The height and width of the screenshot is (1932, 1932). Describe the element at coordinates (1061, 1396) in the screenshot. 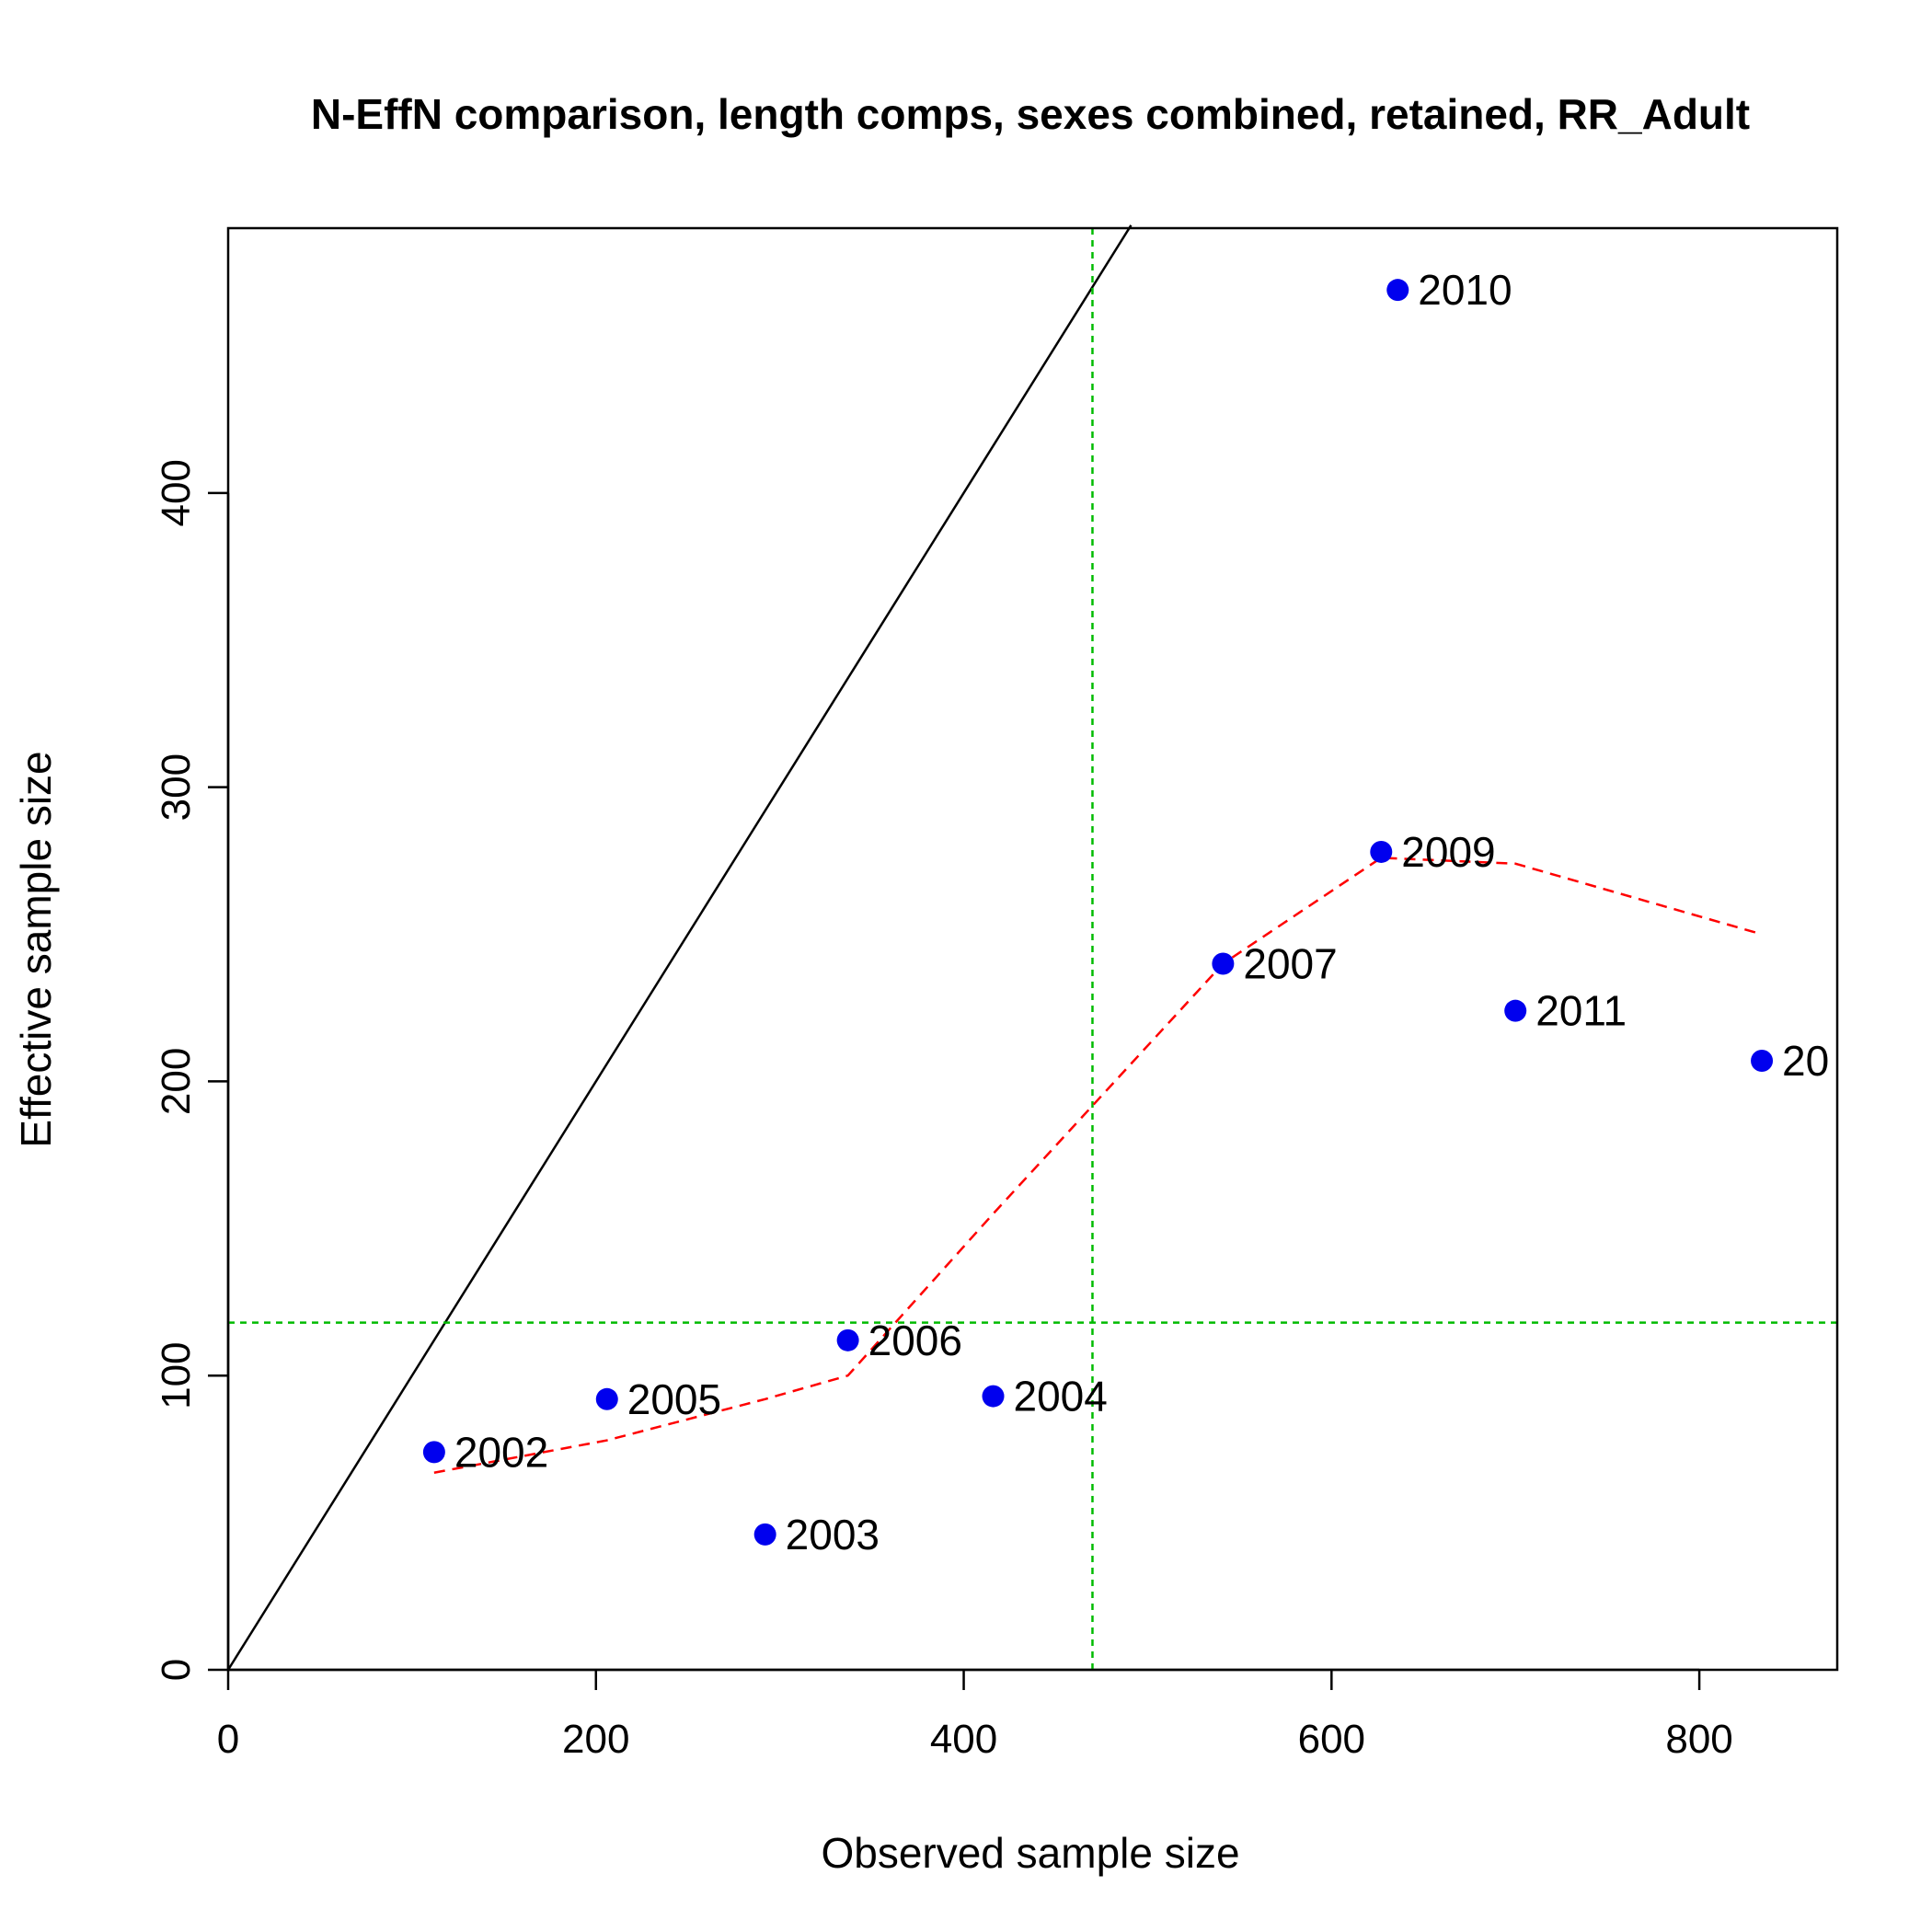

I see `point-label: 2004` at that location.